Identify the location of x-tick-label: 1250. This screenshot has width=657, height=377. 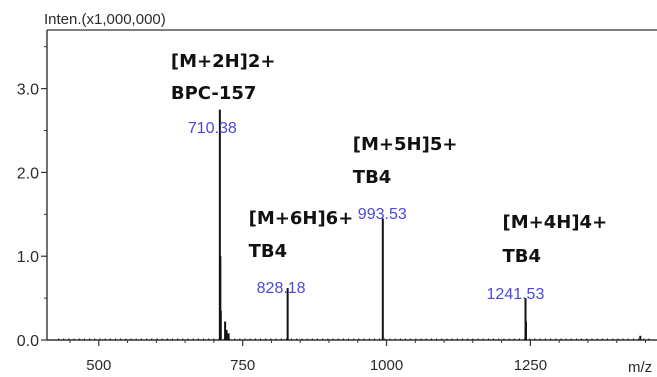
(530, 365).